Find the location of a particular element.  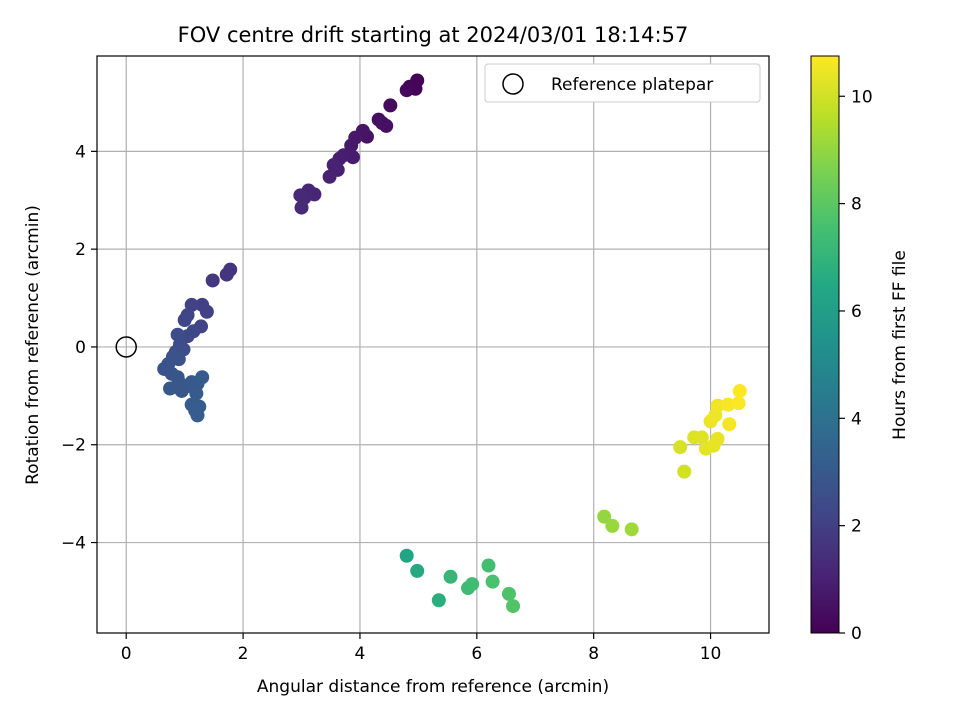

colorbar-tick-label: 2 is located at coordinates (856, 527).